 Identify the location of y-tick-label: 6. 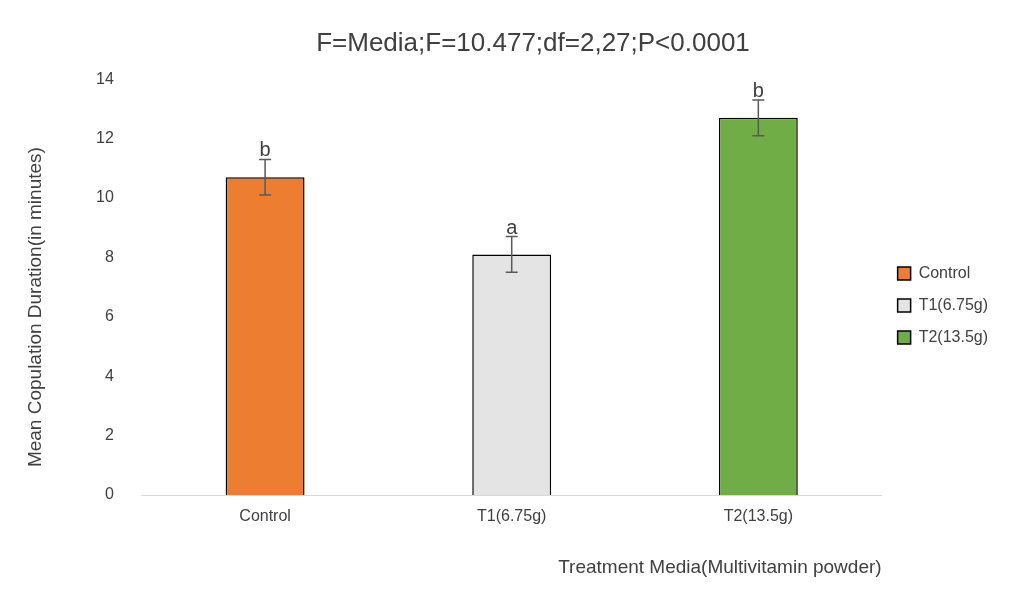
(109, 316).